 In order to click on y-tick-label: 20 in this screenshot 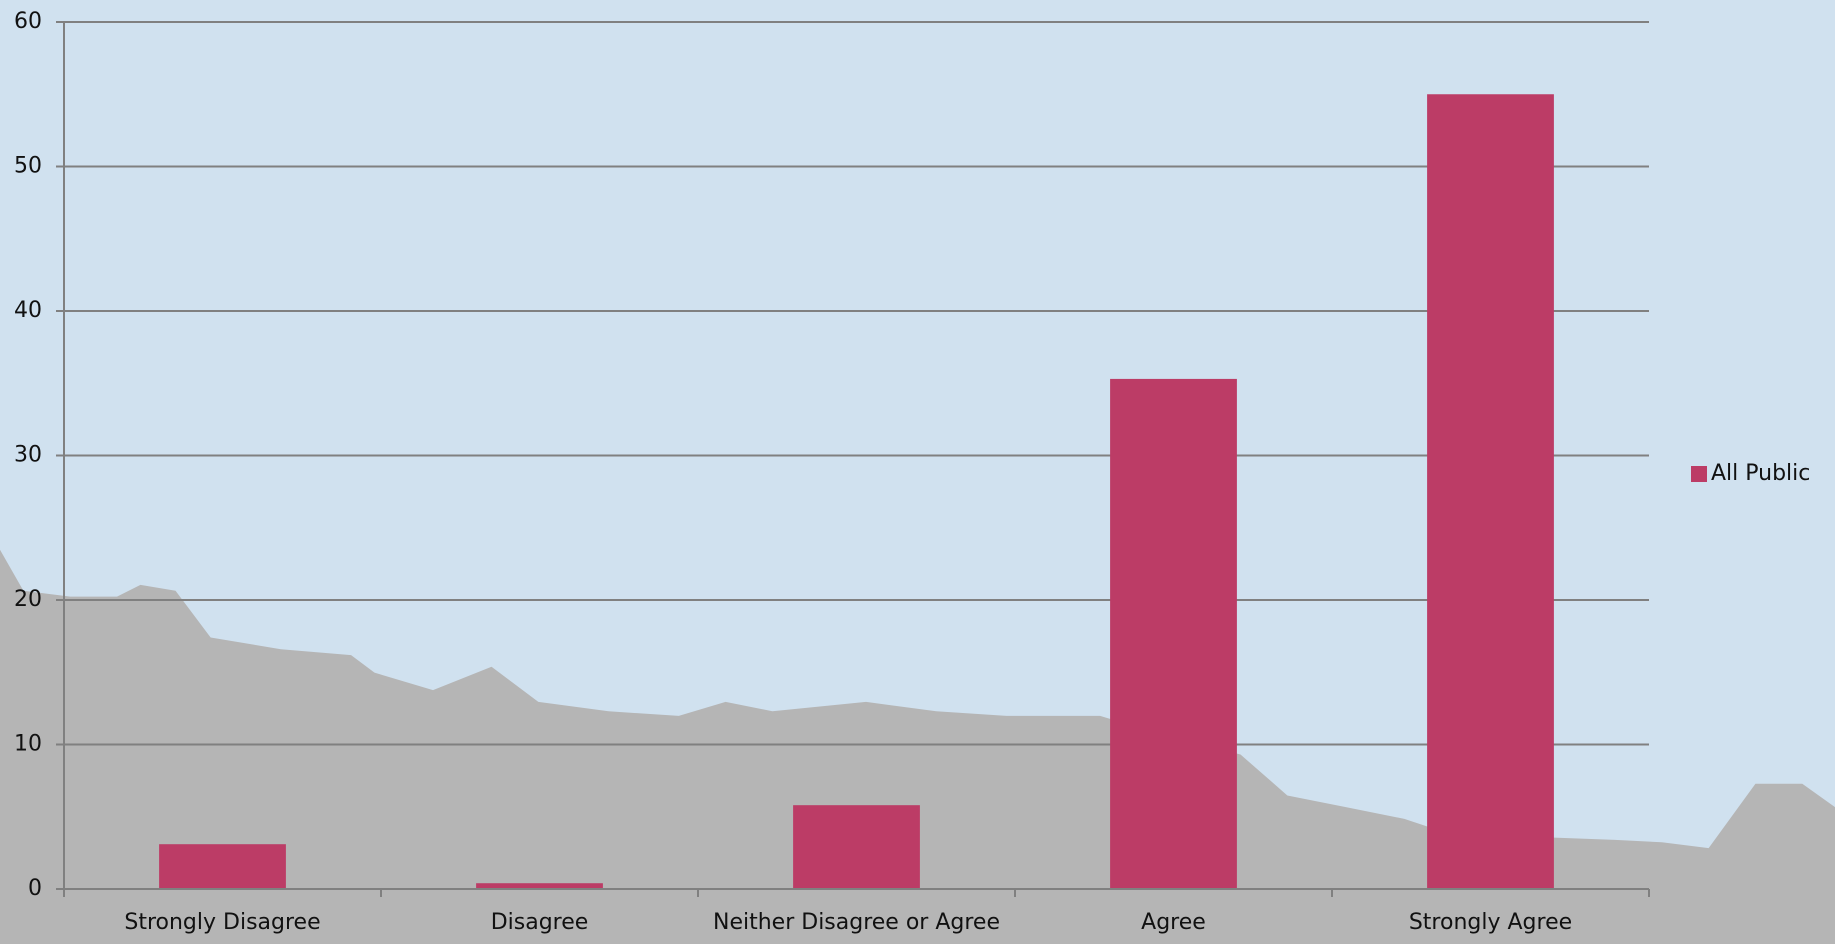, I will do `click(28, 599)`.